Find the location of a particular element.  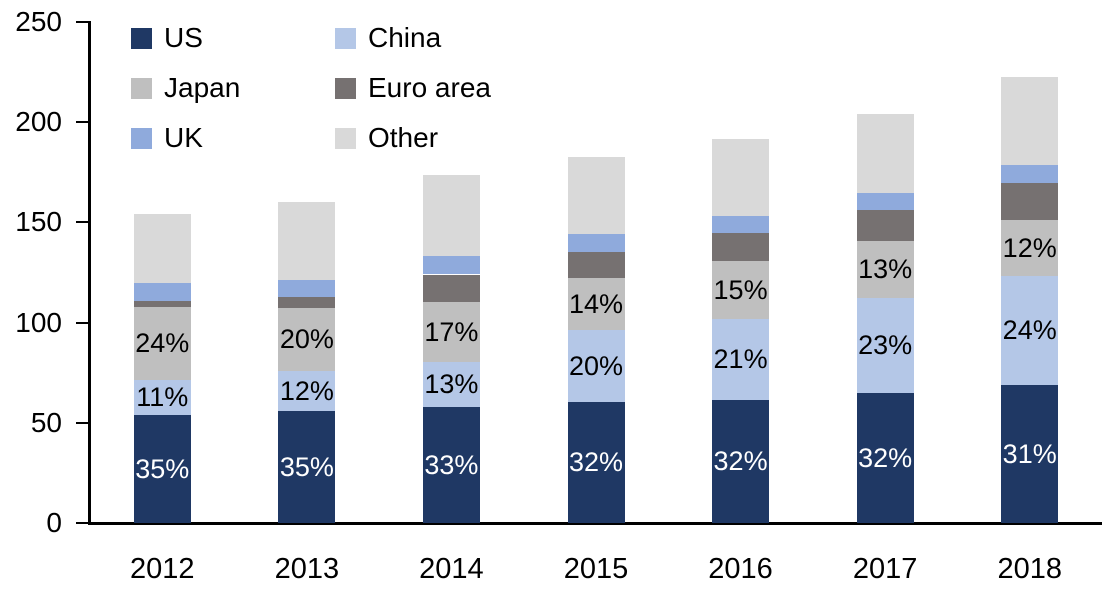

bar-segment-uk-2016 is located at coordinates (741, 225).